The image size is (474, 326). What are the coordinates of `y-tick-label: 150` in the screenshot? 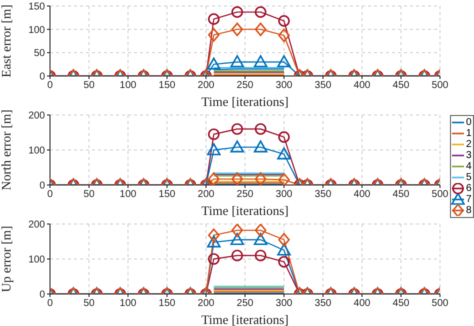 It's located at (37, 7).